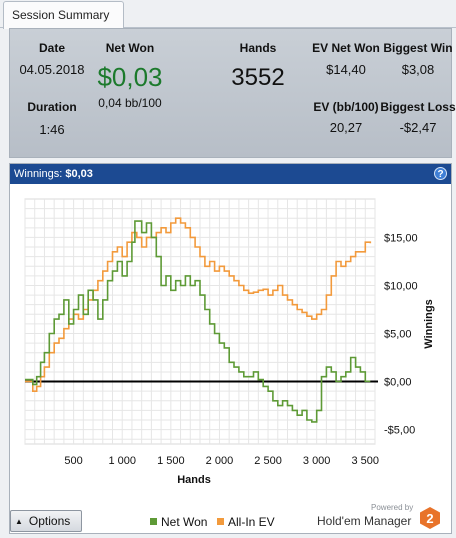 The image size is (456, 538). I want to click on legend-all-in-ev-swatch, so click(220, 521).